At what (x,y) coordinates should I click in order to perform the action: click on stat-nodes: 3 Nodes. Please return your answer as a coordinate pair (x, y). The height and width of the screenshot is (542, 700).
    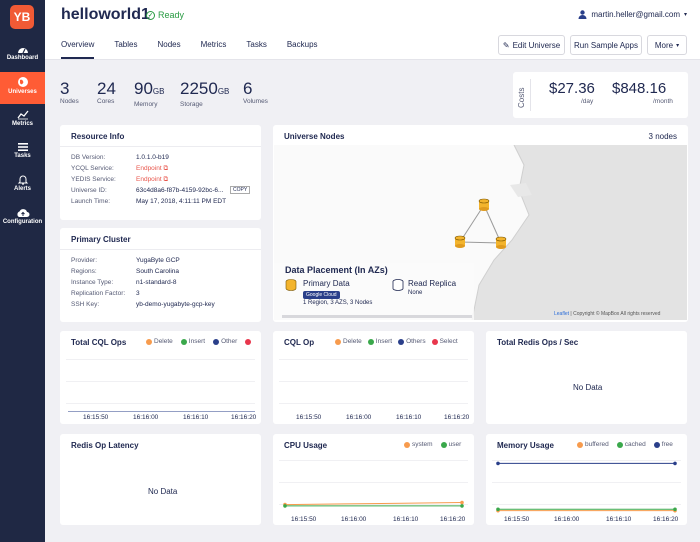
    Looking at the image, I should click on (69, 92).